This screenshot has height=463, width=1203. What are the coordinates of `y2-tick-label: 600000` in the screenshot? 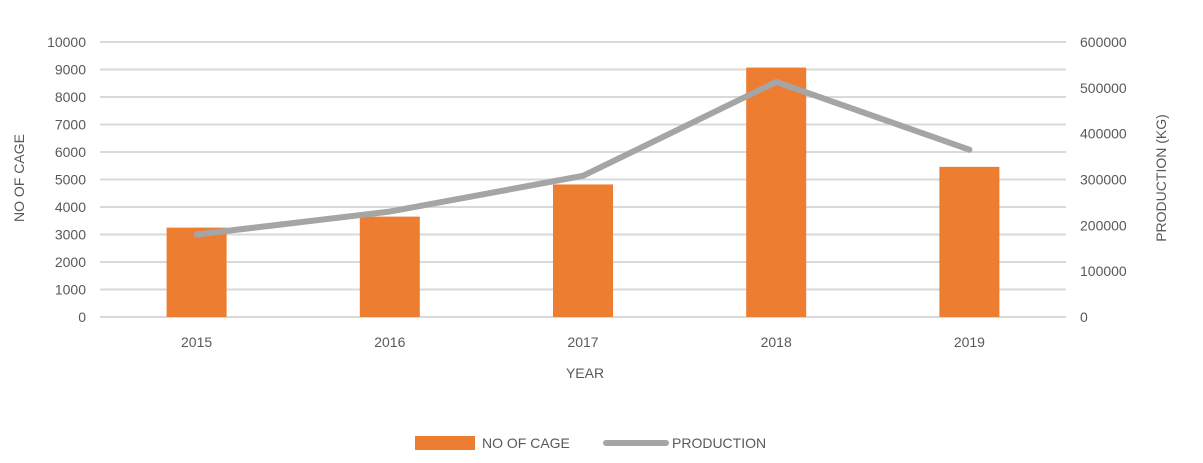 It's located at (1103, 42).